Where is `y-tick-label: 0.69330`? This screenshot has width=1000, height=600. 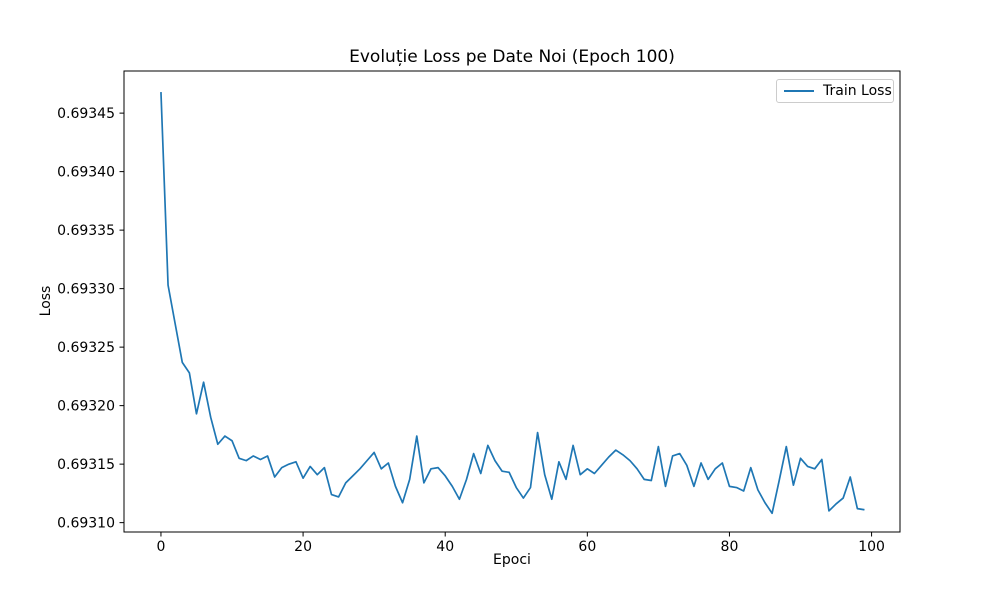
y-tick-label: 0.69330 is located at coordinates (86, 290).